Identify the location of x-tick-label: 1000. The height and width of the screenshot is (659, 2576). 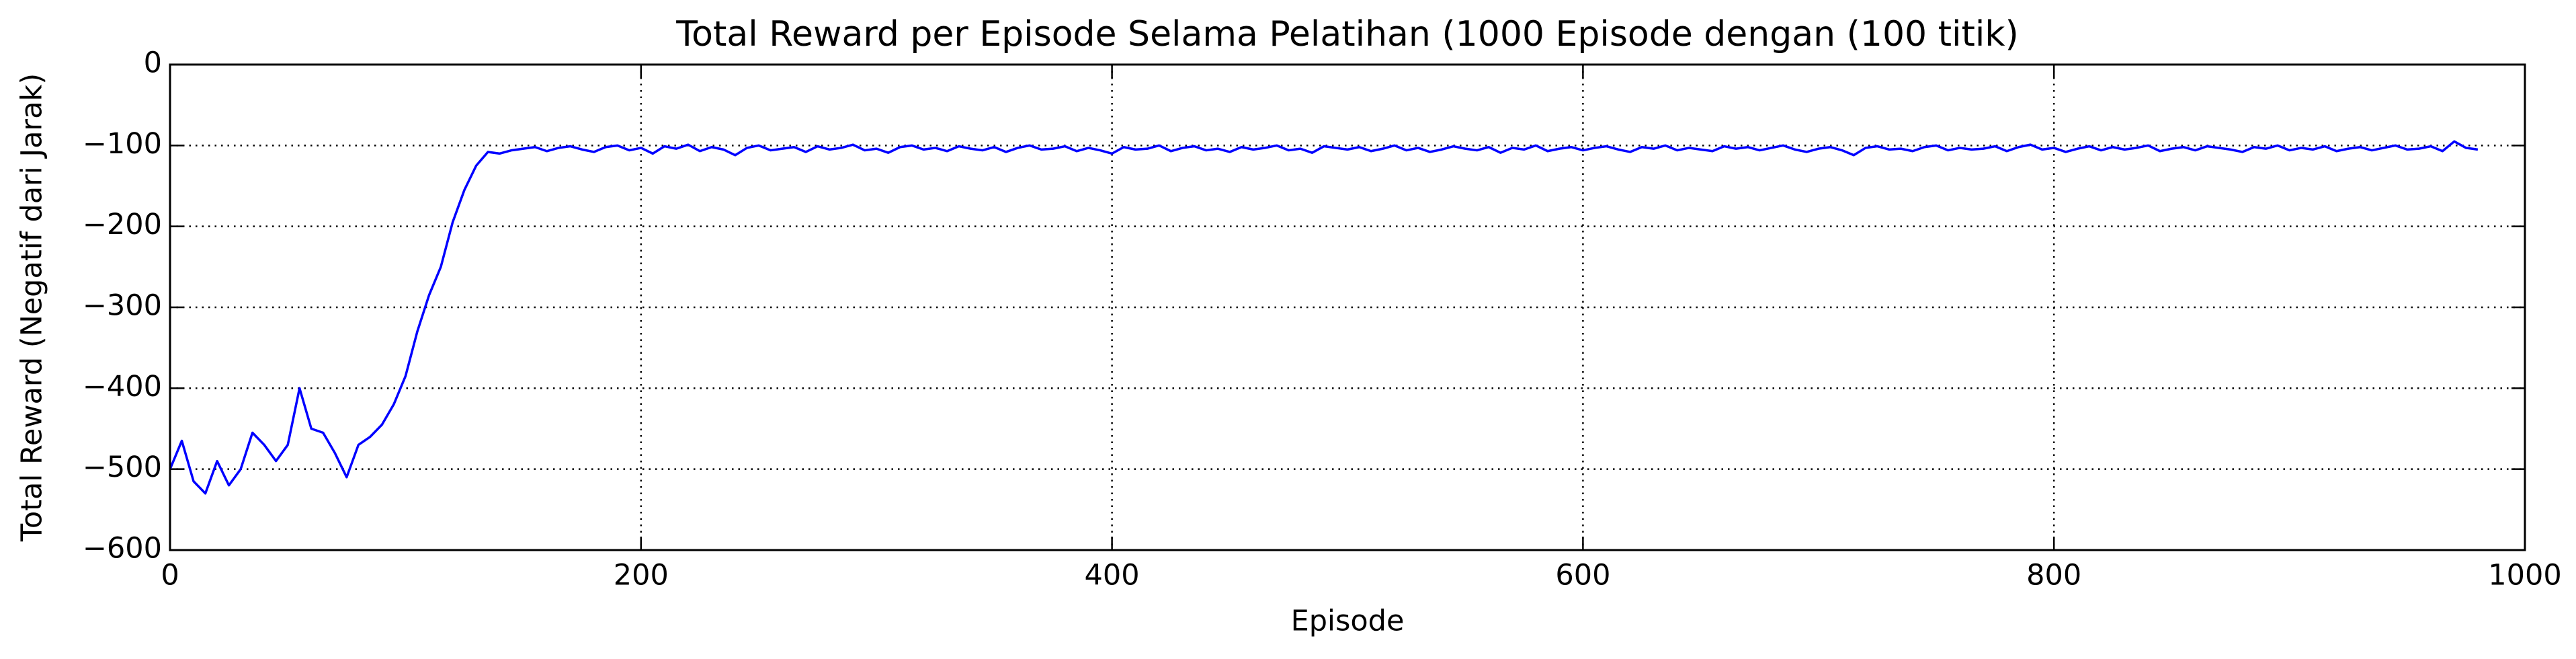
(2524, 575).